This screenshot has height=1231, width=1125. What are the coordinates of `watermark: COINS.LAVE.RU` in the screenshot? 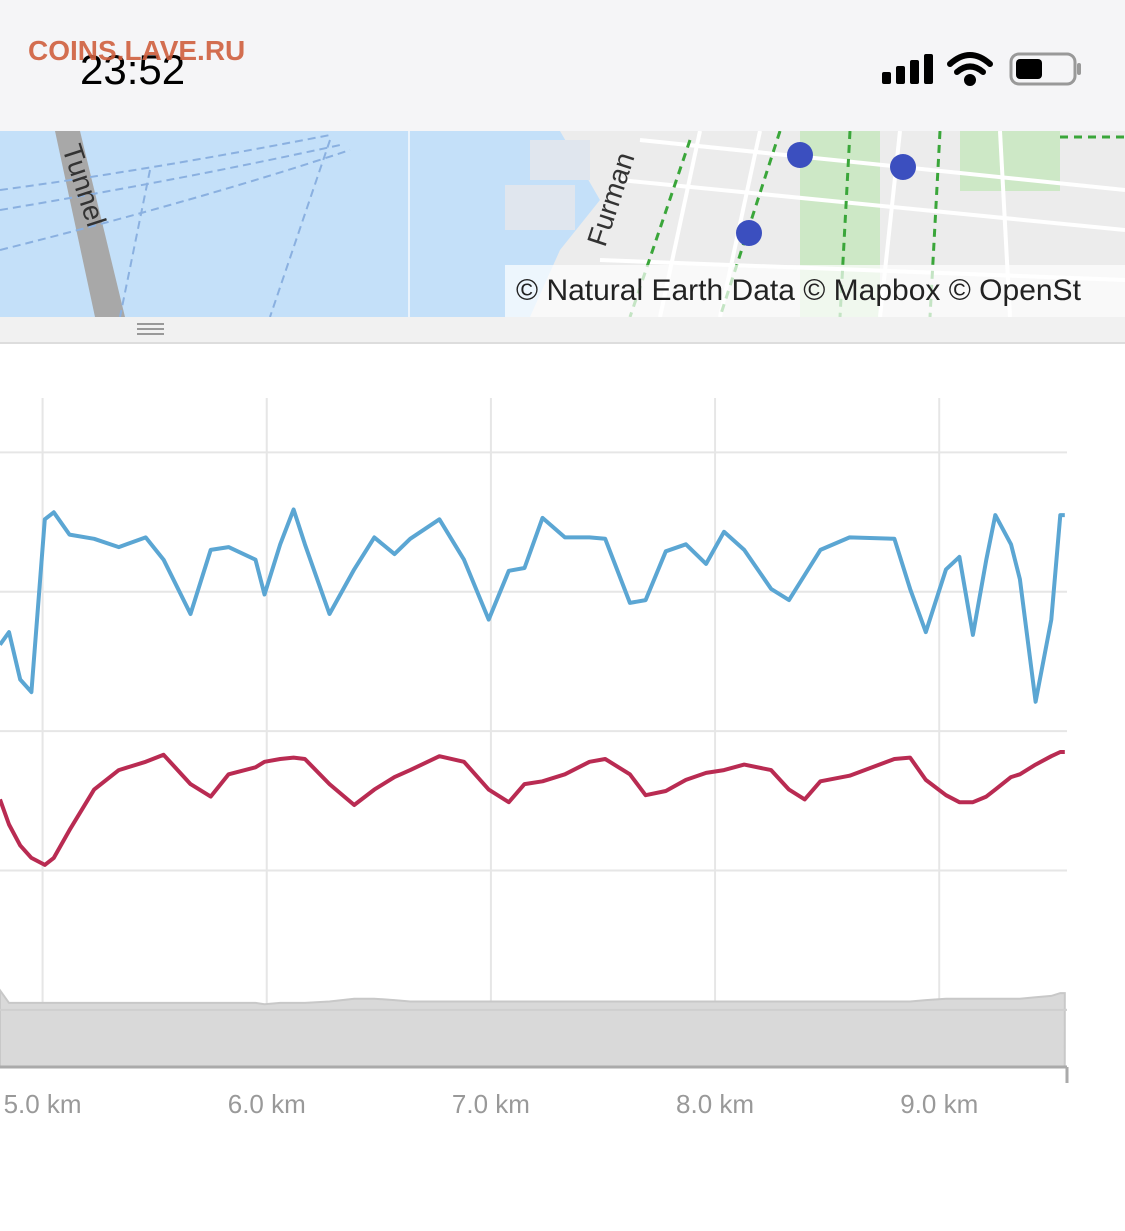 It's located at (136, 50).